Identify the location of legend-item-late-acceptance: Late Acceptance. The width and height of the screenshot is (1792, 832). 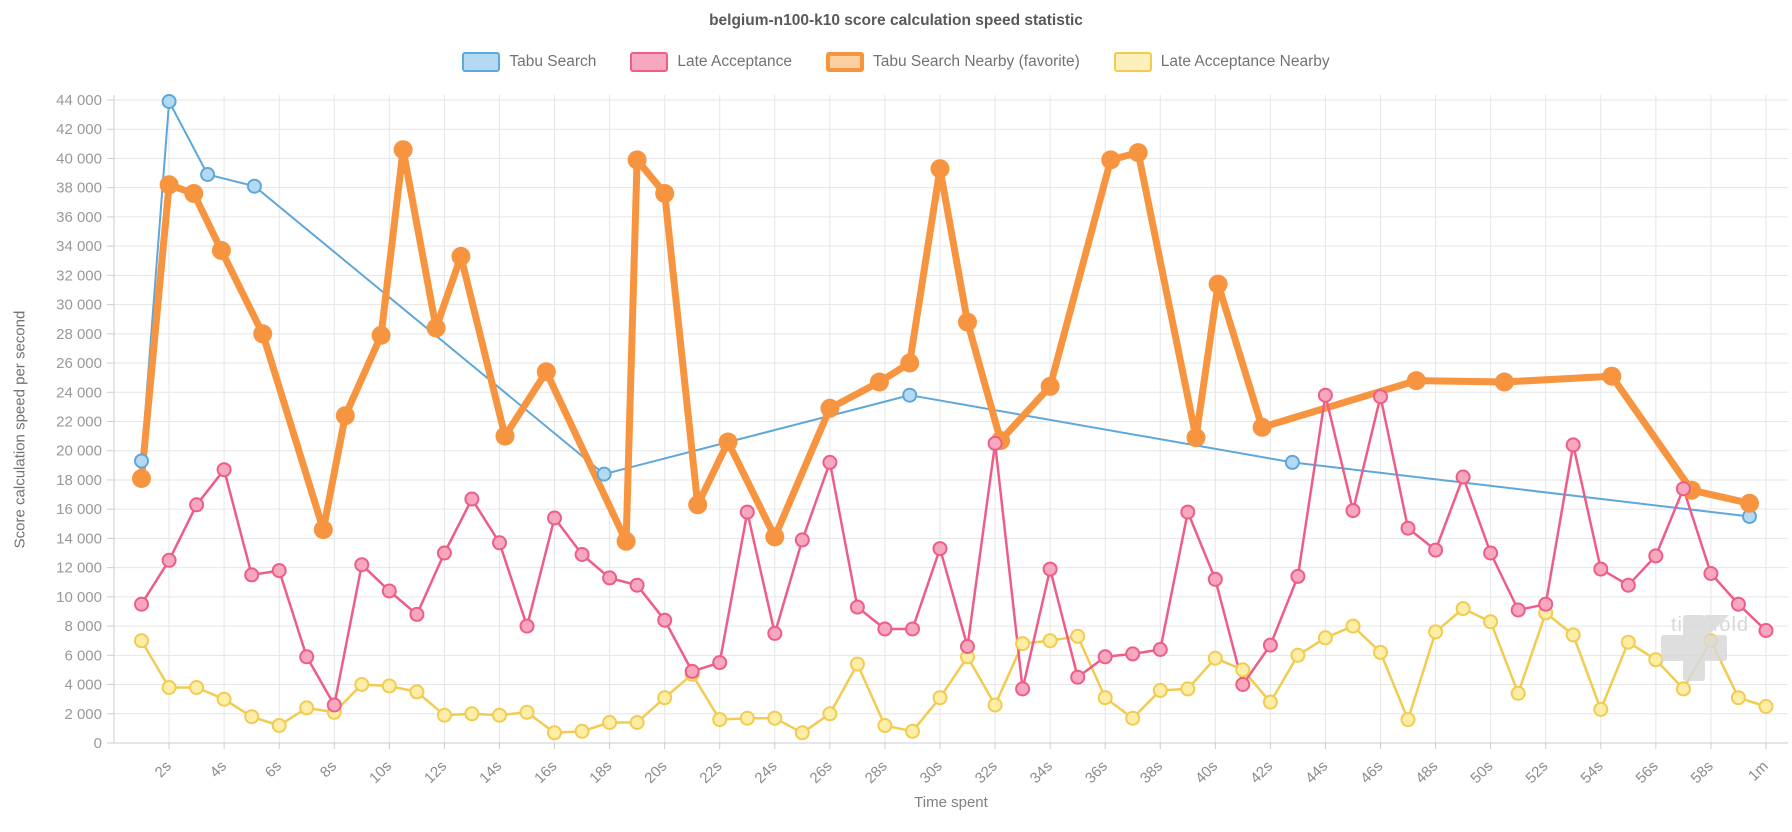
(711, 62).